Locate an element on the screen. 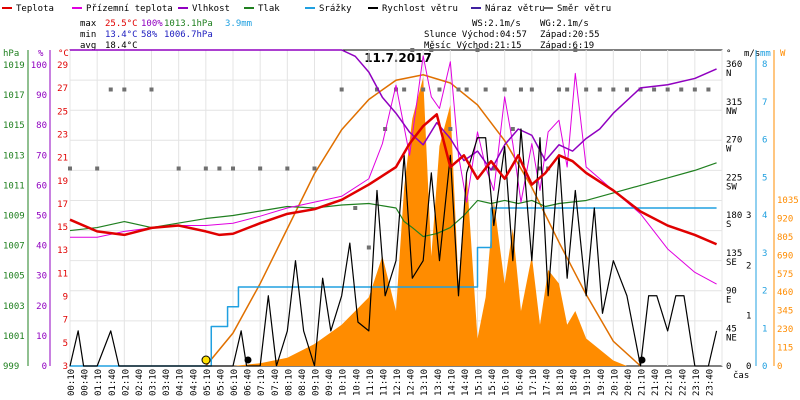  sun-icon is located at coordinates (206, 360).